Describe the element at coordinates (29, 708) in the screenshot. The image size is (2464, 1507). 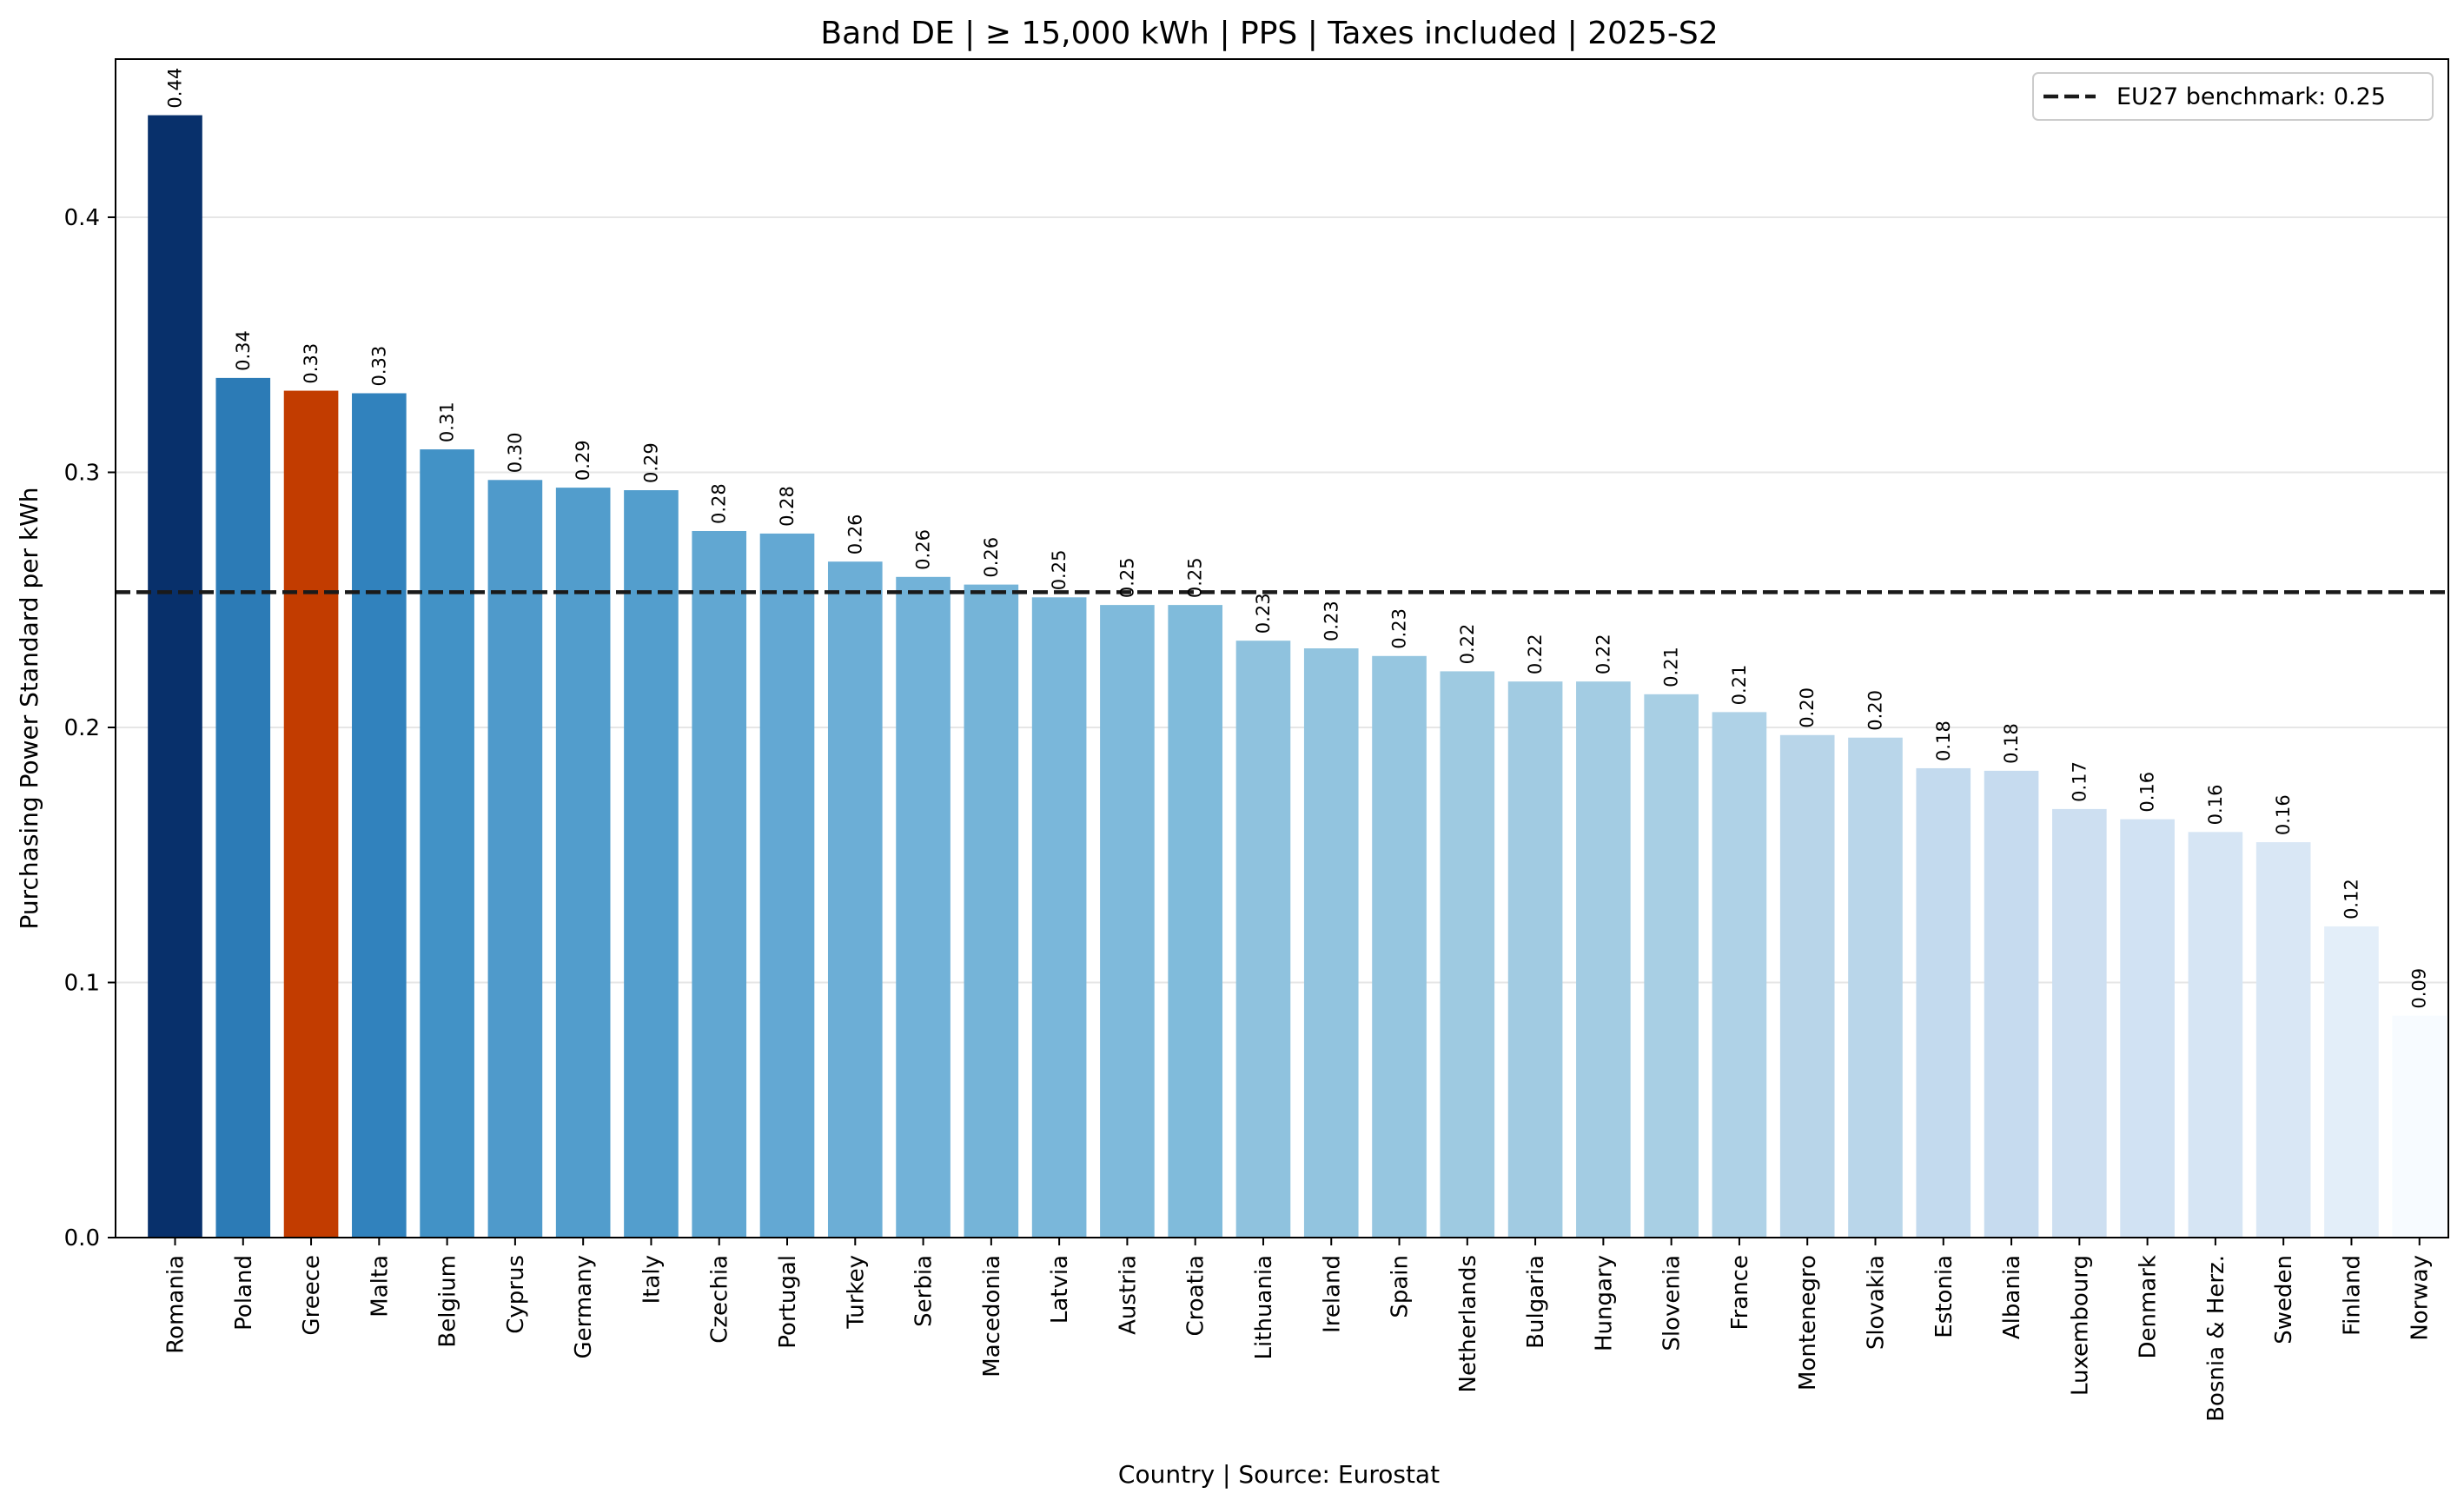
I see `y-axis-title: Purchasing Power Standard per kWh` at that location.